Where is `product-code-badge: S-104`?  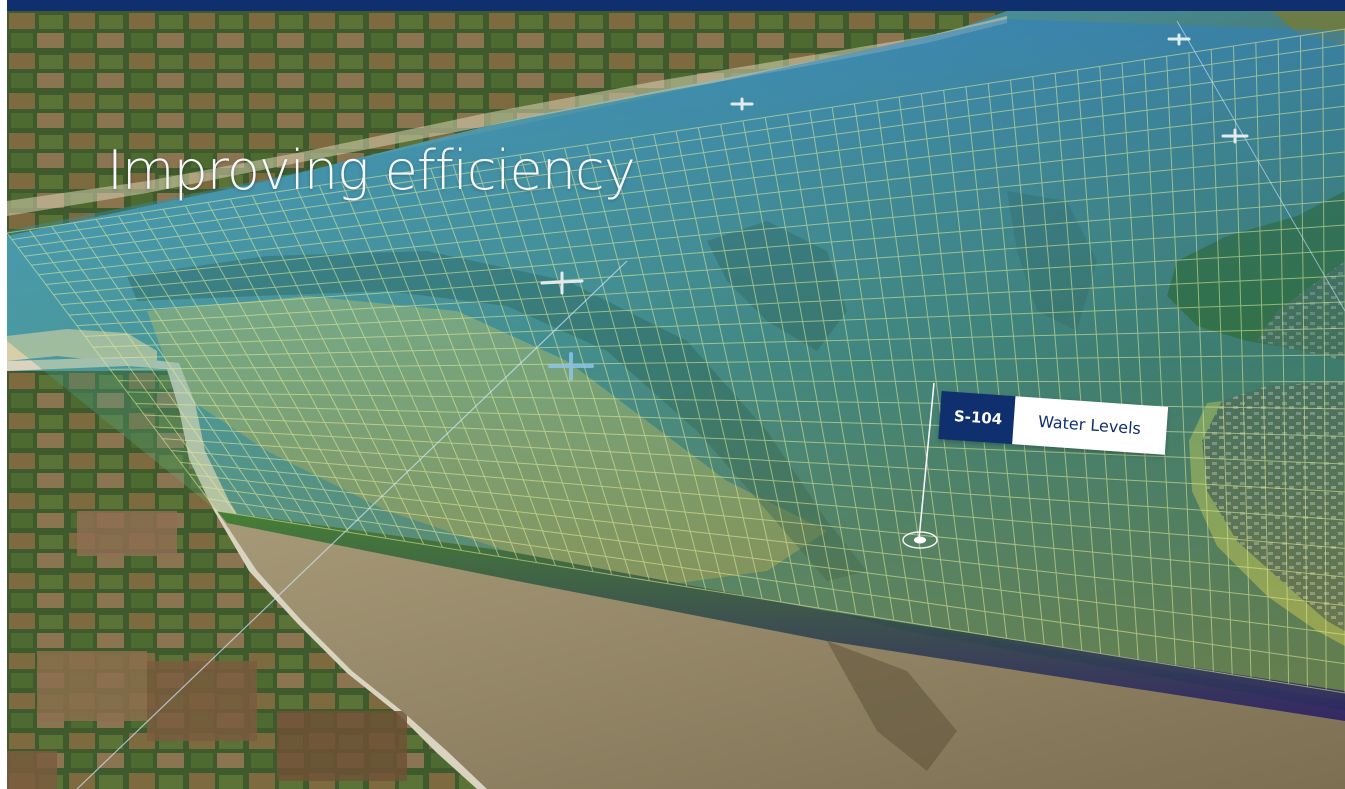
product-code-badge: S-104 is located at coordinates (977, 418).